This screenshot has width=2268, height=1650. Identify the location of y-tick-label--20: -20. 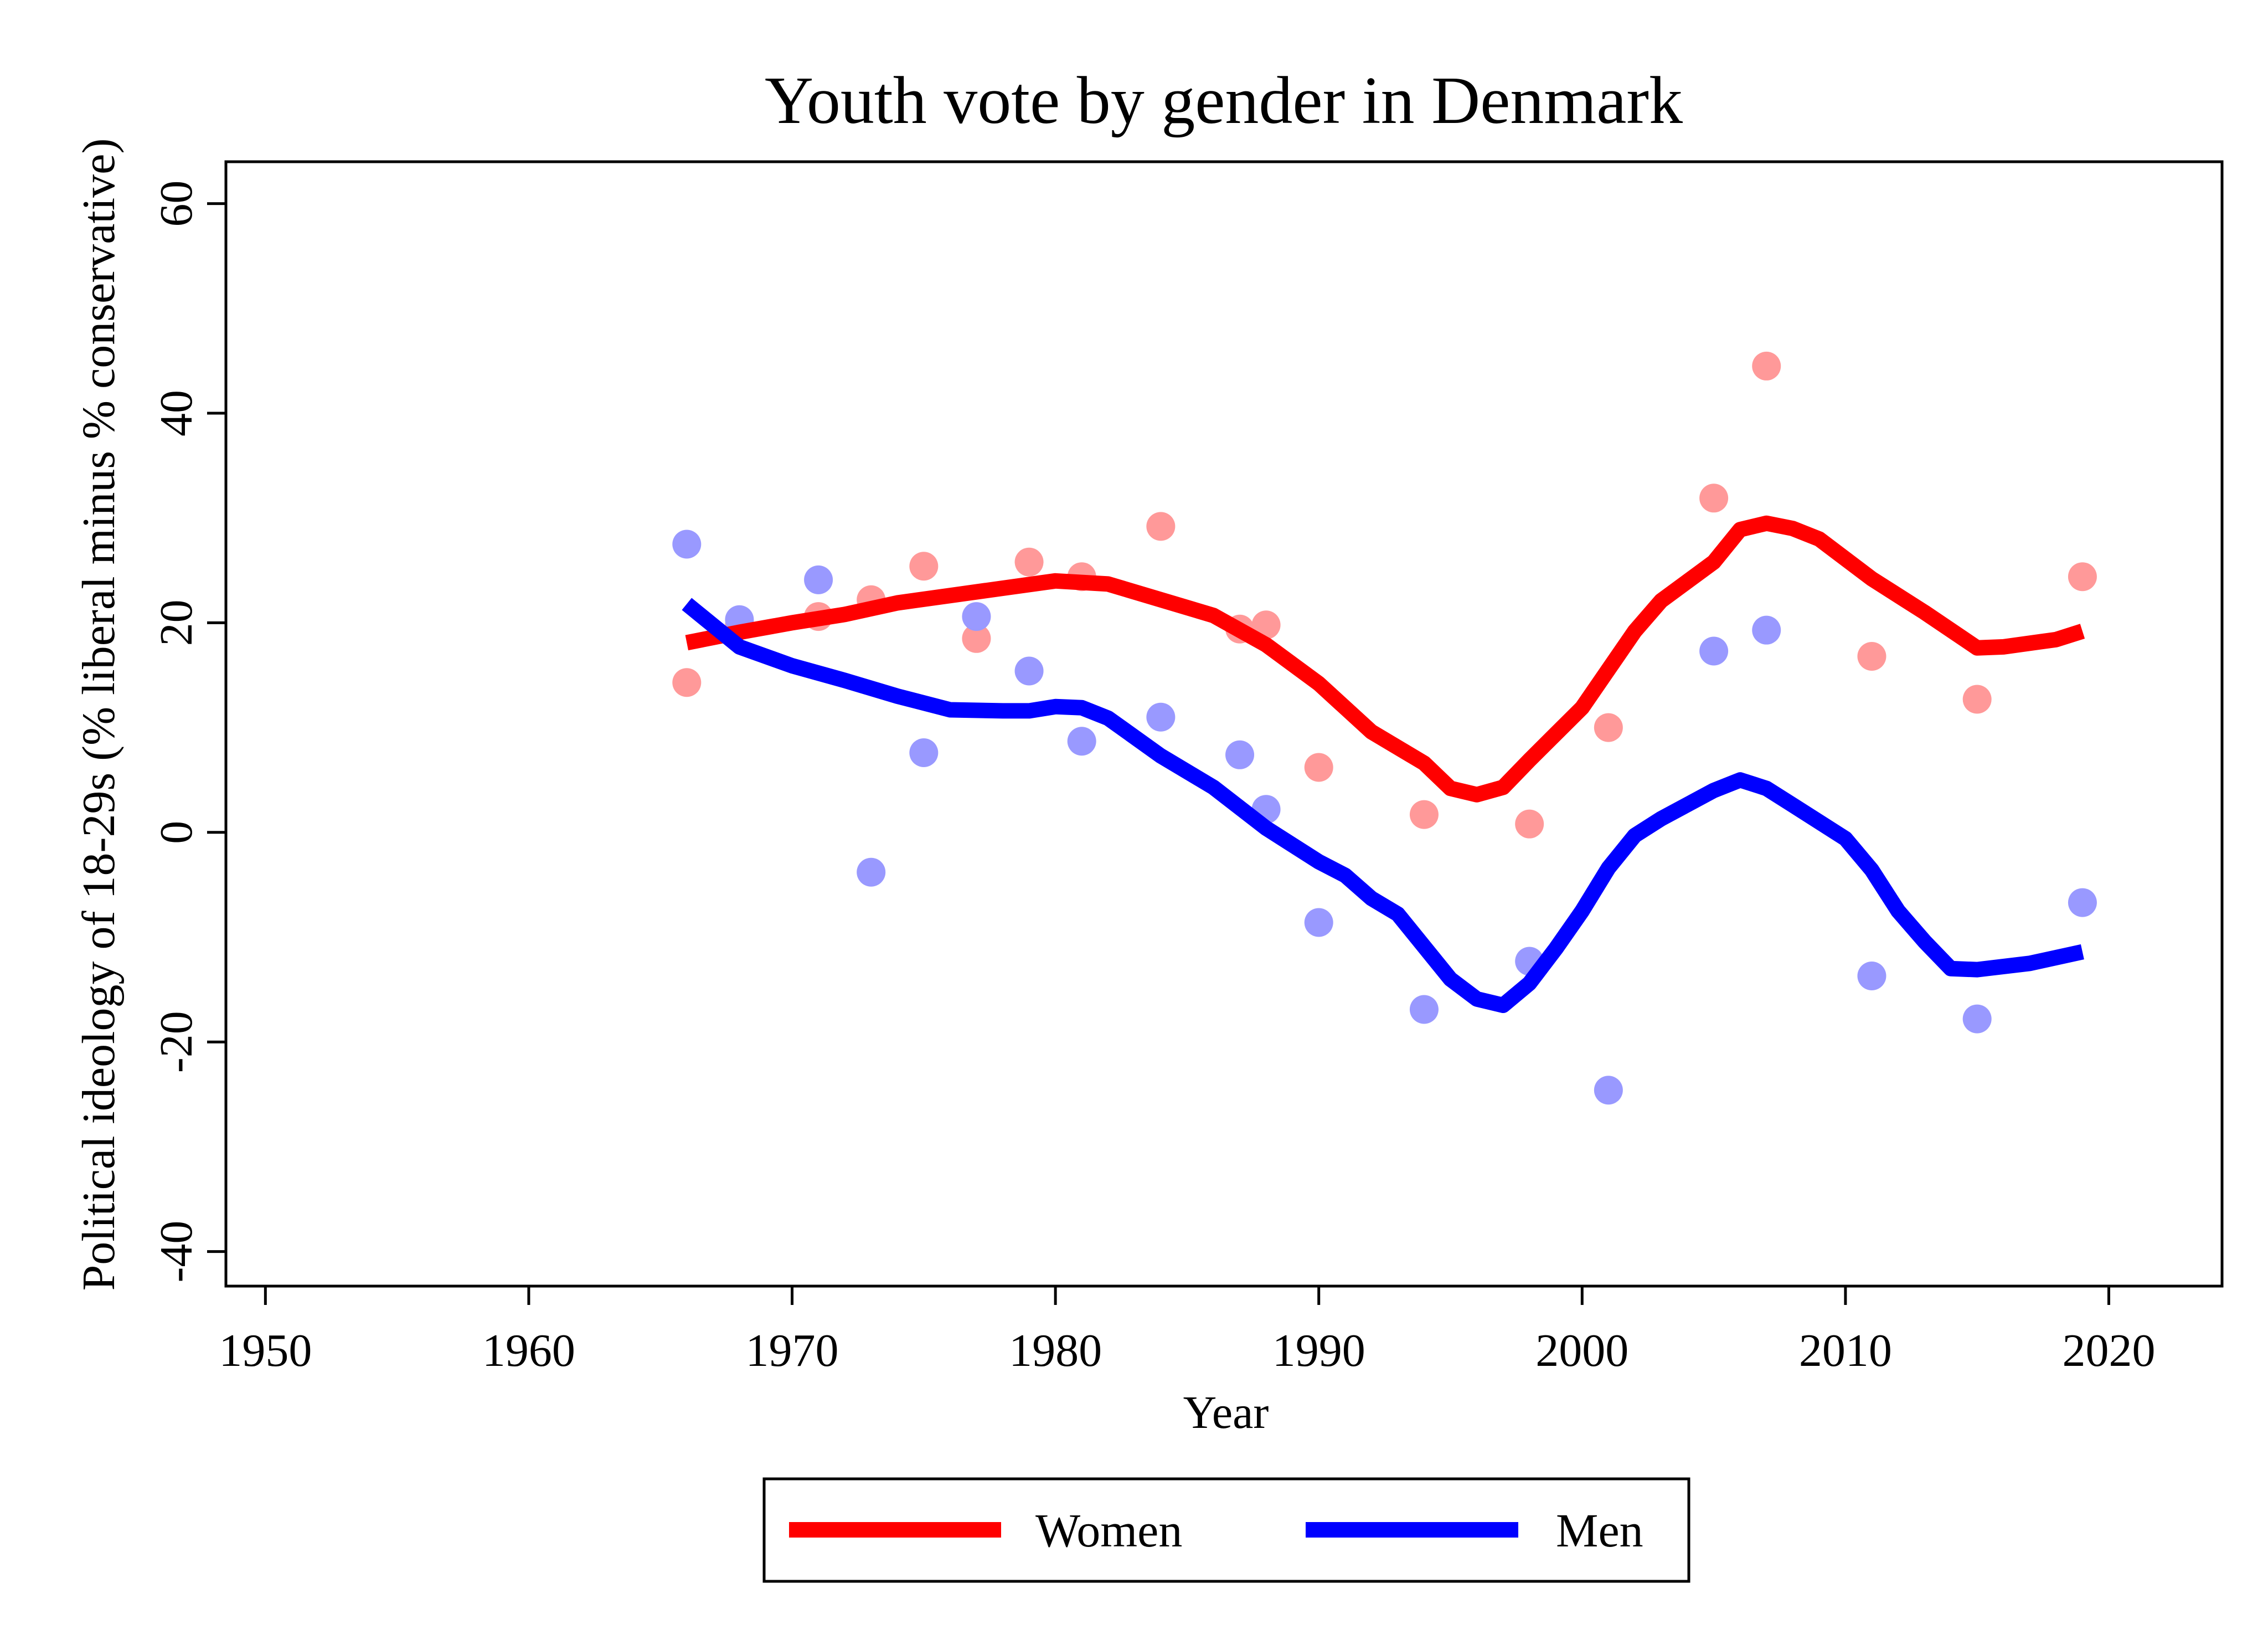
(176, 1042).